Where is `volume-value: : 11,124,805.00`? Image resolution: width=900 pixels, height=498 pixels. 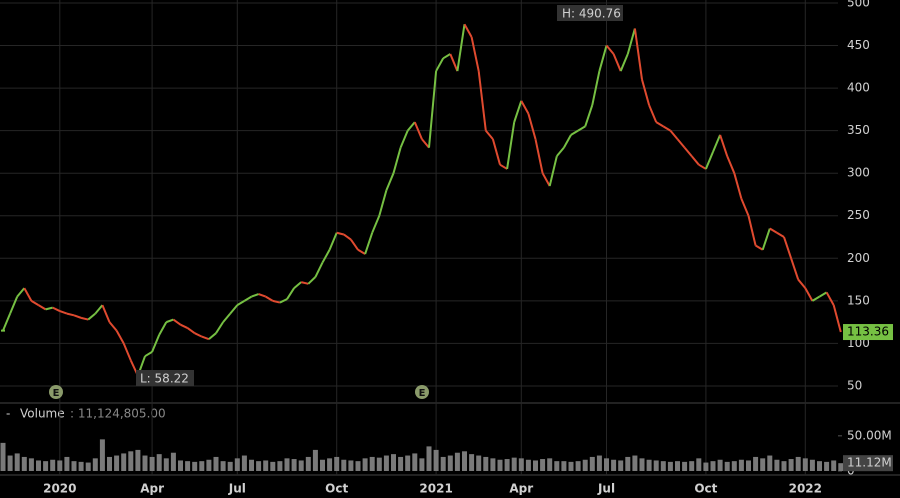 volume-value: : 11,124,805.00 is located at coordinates (118, 414).